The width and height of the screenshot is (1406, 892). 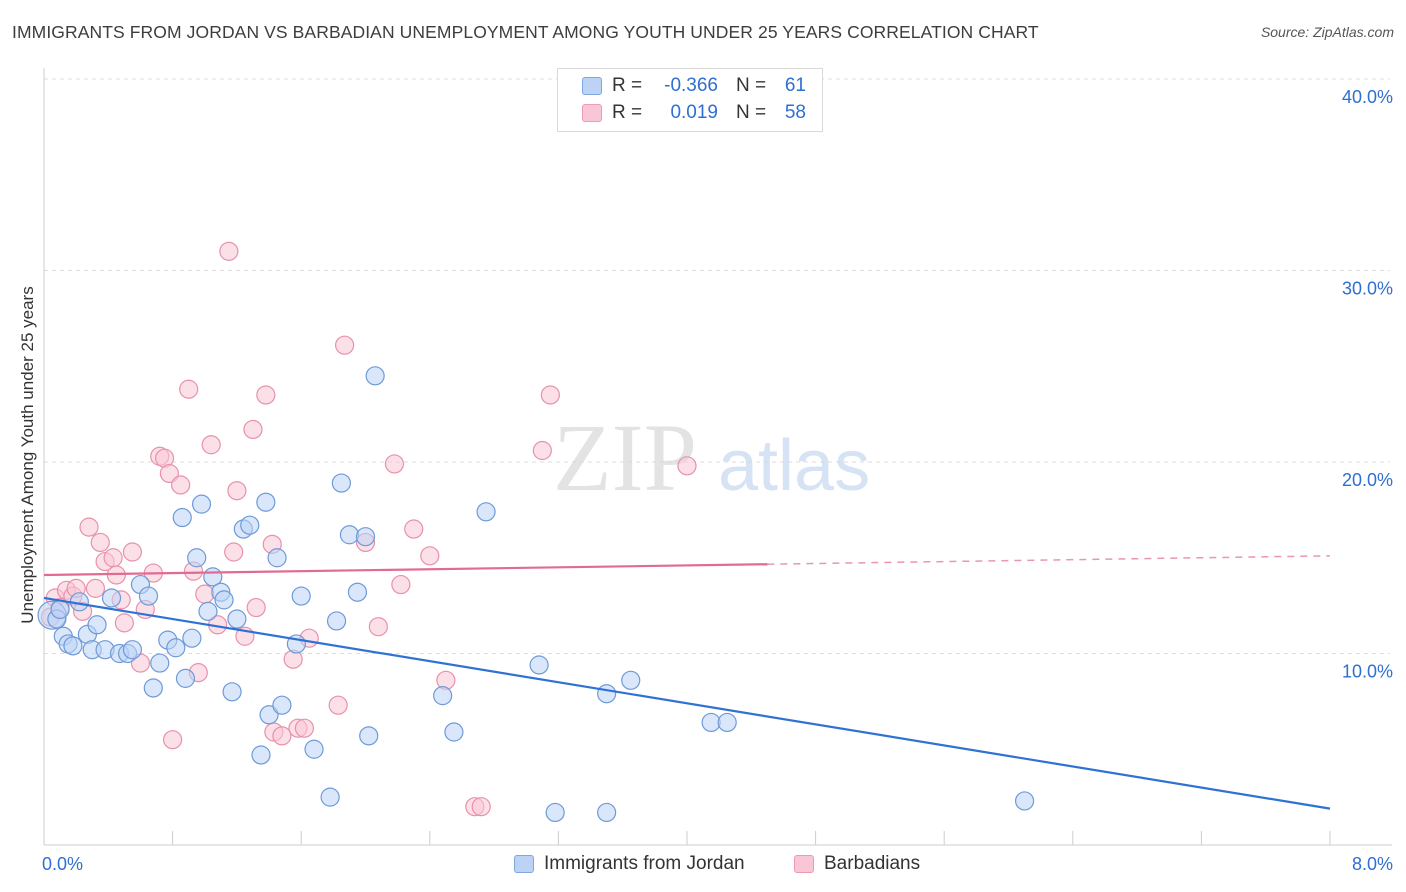 I want to click on watermark: ZIP atlas, so click(x=711, y=457).